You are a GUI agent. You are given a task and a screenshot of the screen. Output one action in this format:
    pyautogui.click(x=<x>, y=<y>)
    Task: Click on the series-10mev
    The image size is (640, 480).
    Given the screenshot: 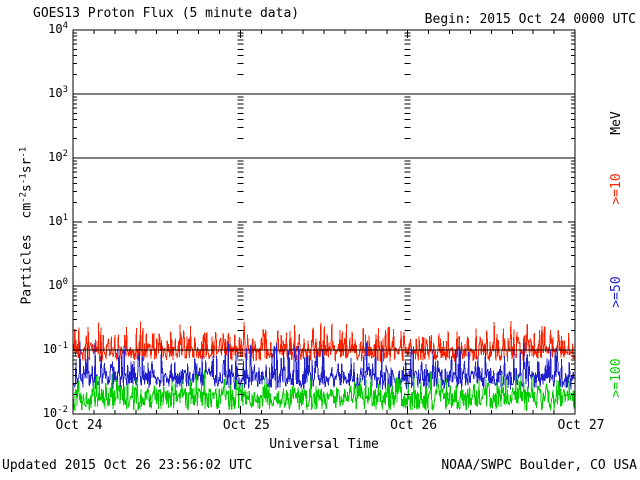 What is the action you would take?
    pyautogui.click(x=324, y=342)
    